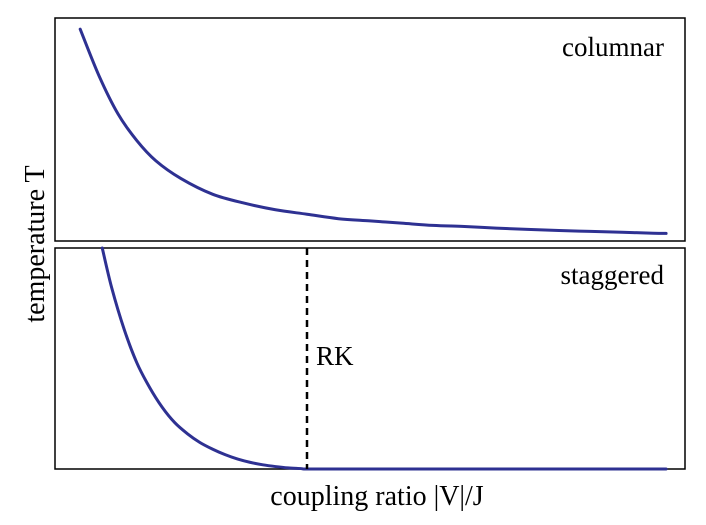 This screenshot has width=706, height=525. Describe the element at coordinates (613, 47) in the screenshot. I see `panel-label-columnar: columnar` at that location.